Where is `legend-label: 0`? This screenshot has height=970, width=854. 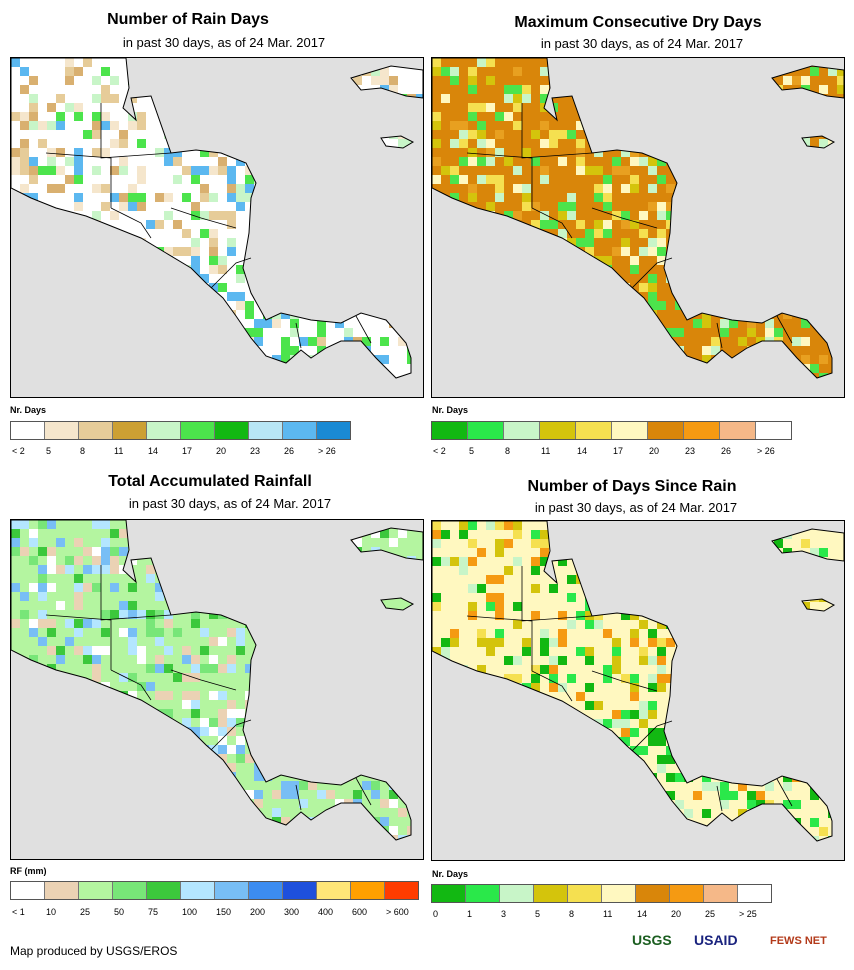 legend-label: 0 is located at coordinates (436, 914).